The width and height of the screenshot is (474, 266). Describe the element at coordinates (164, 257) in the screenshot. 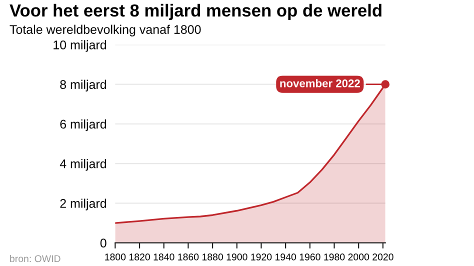

I see `x-tick-label: 1840` at that location.